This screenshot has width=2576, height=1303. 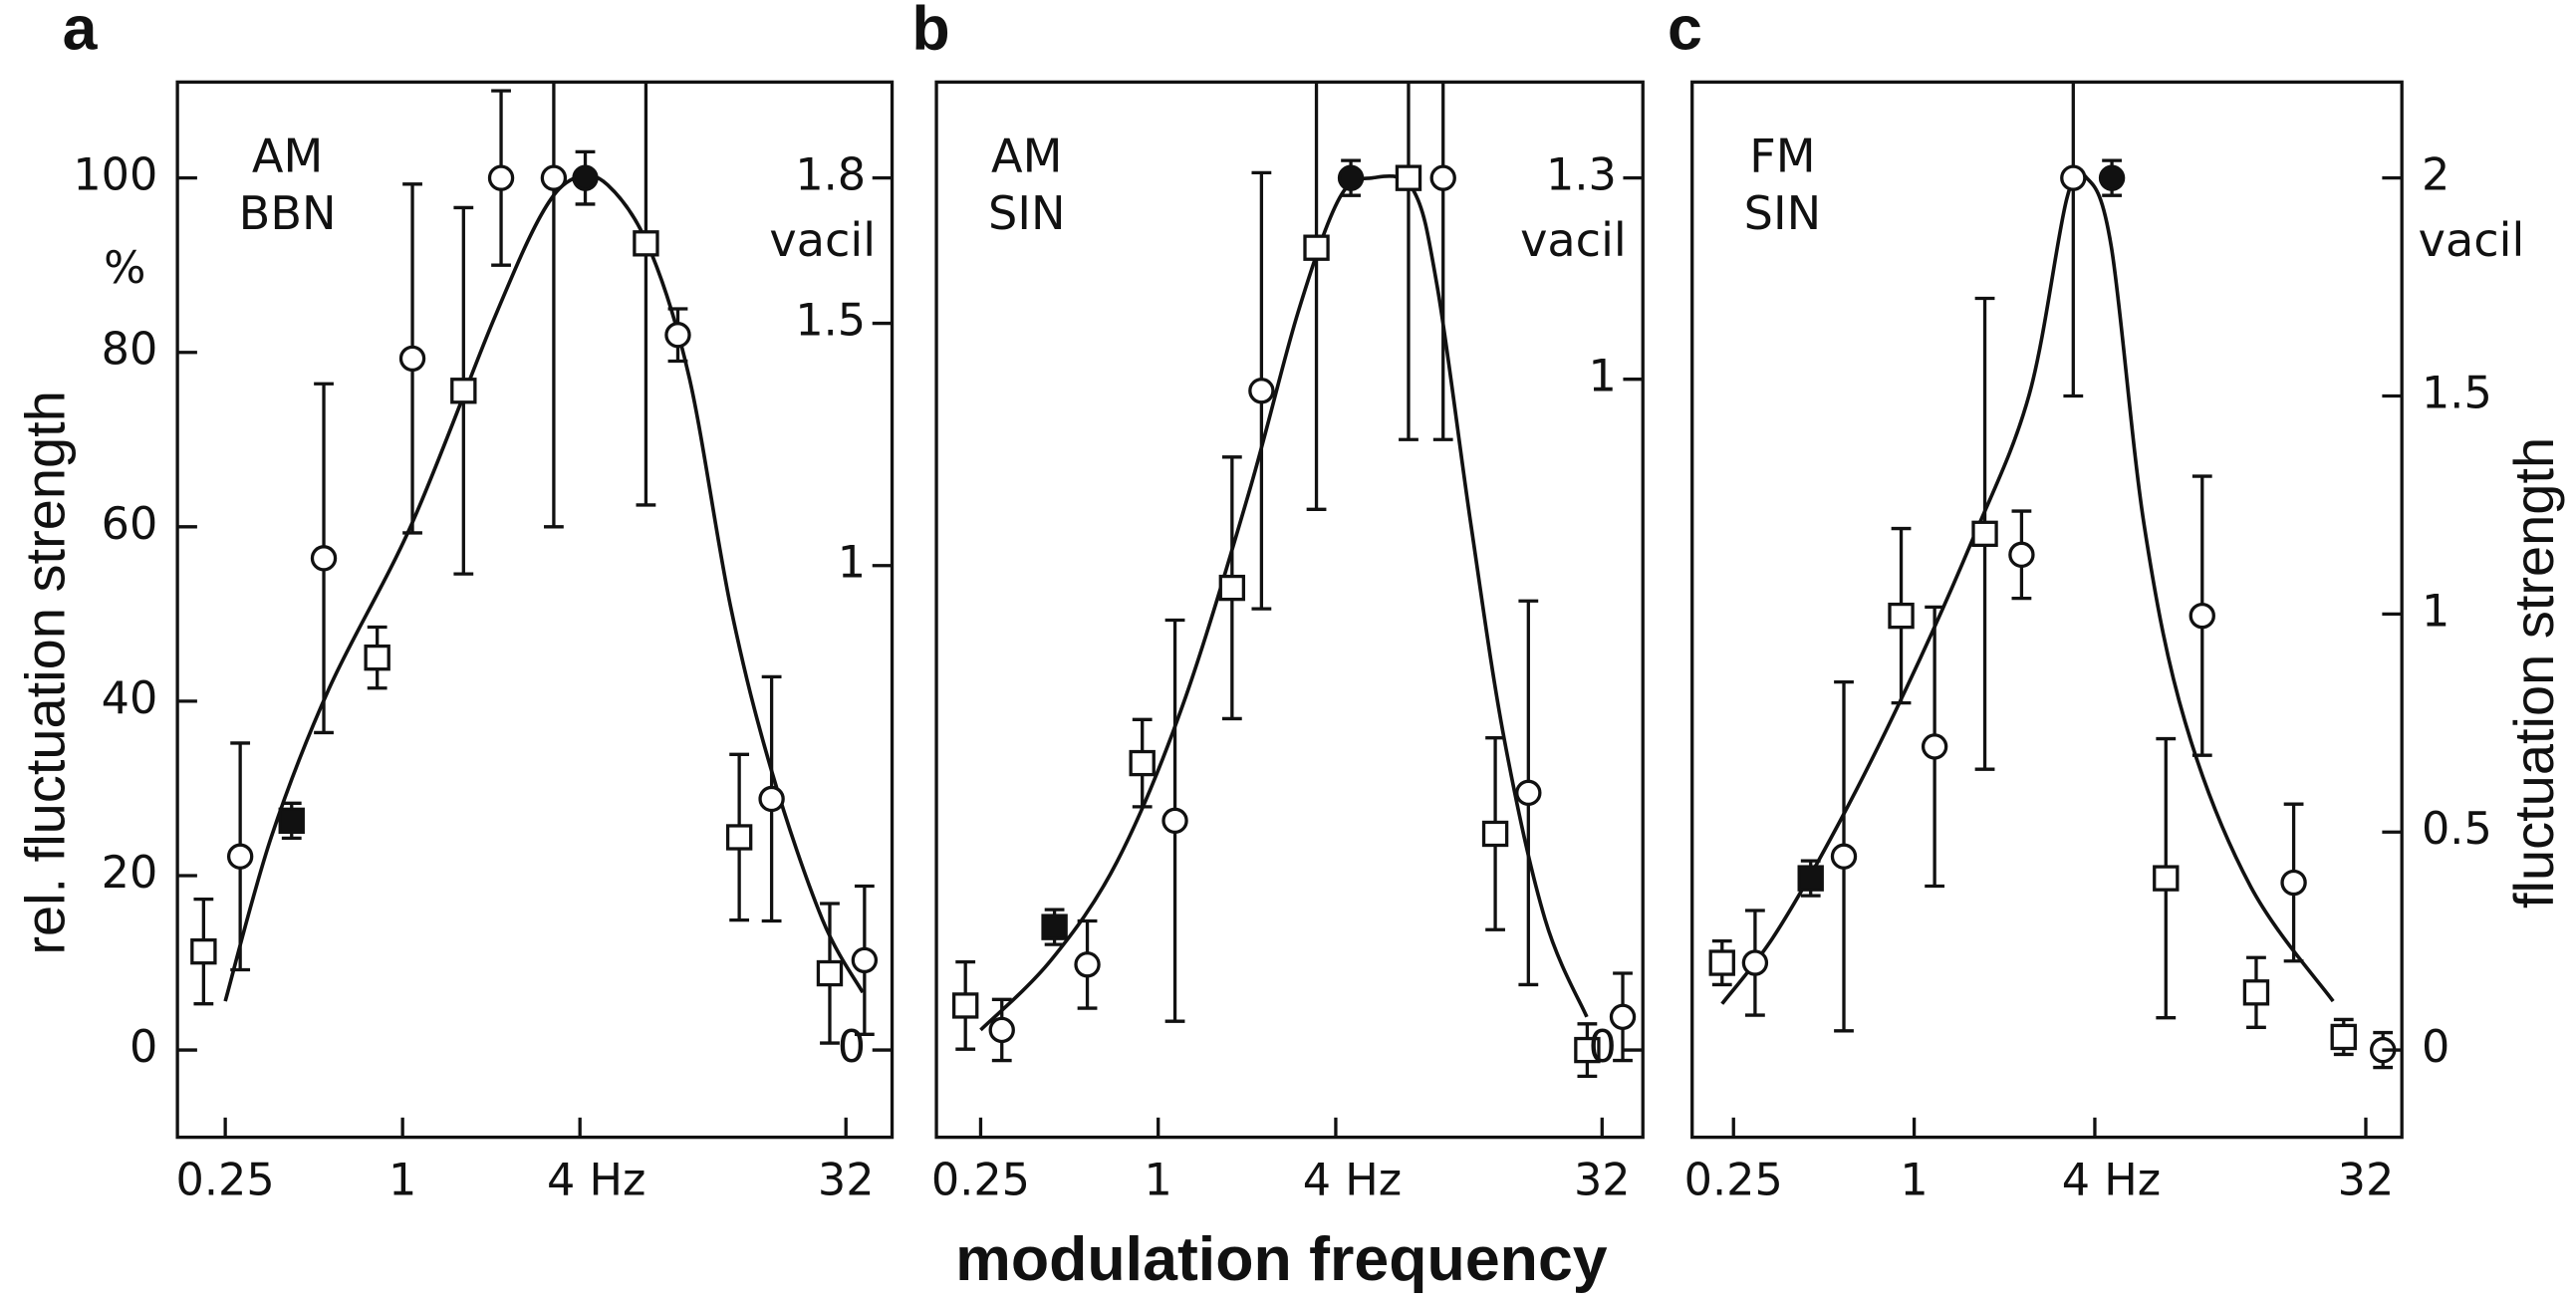 I want to click on y2-tick-label: 0.5, so click(x=2457, y=829).